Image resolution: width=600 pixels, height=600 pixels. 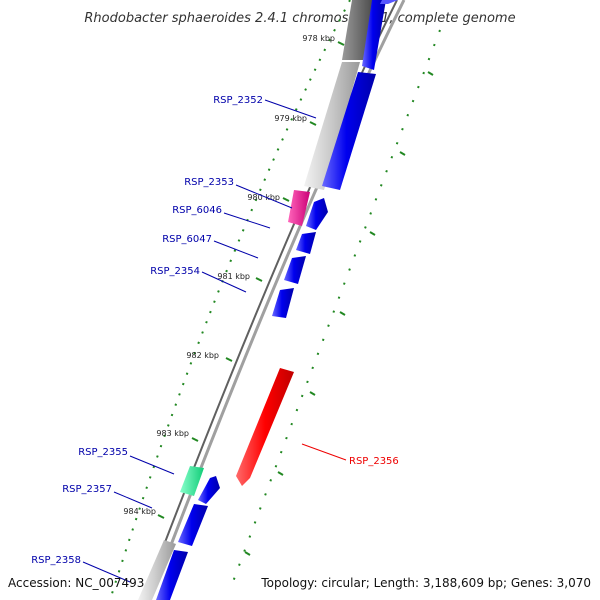 What do you see at coordinates (103, 452) in the screenshot?
I see `gene-label-rsp2355: RSP_2355` at bounding box center [103, 452].